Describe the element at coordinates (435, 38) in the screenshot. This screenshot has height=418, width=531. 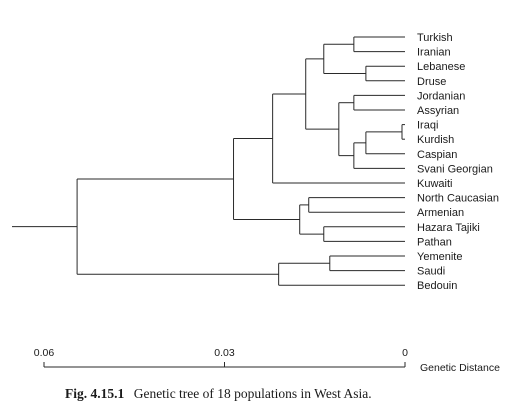
I see `leaf-label-turkish: Turkish` at that location.